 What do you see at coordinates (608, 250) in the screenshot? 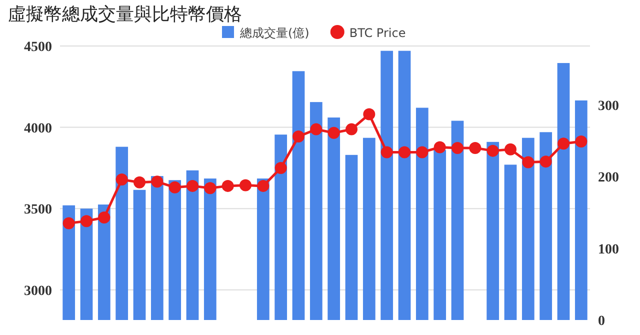
I see `y2-tick-label: 100` at bounding box center [608, 250].